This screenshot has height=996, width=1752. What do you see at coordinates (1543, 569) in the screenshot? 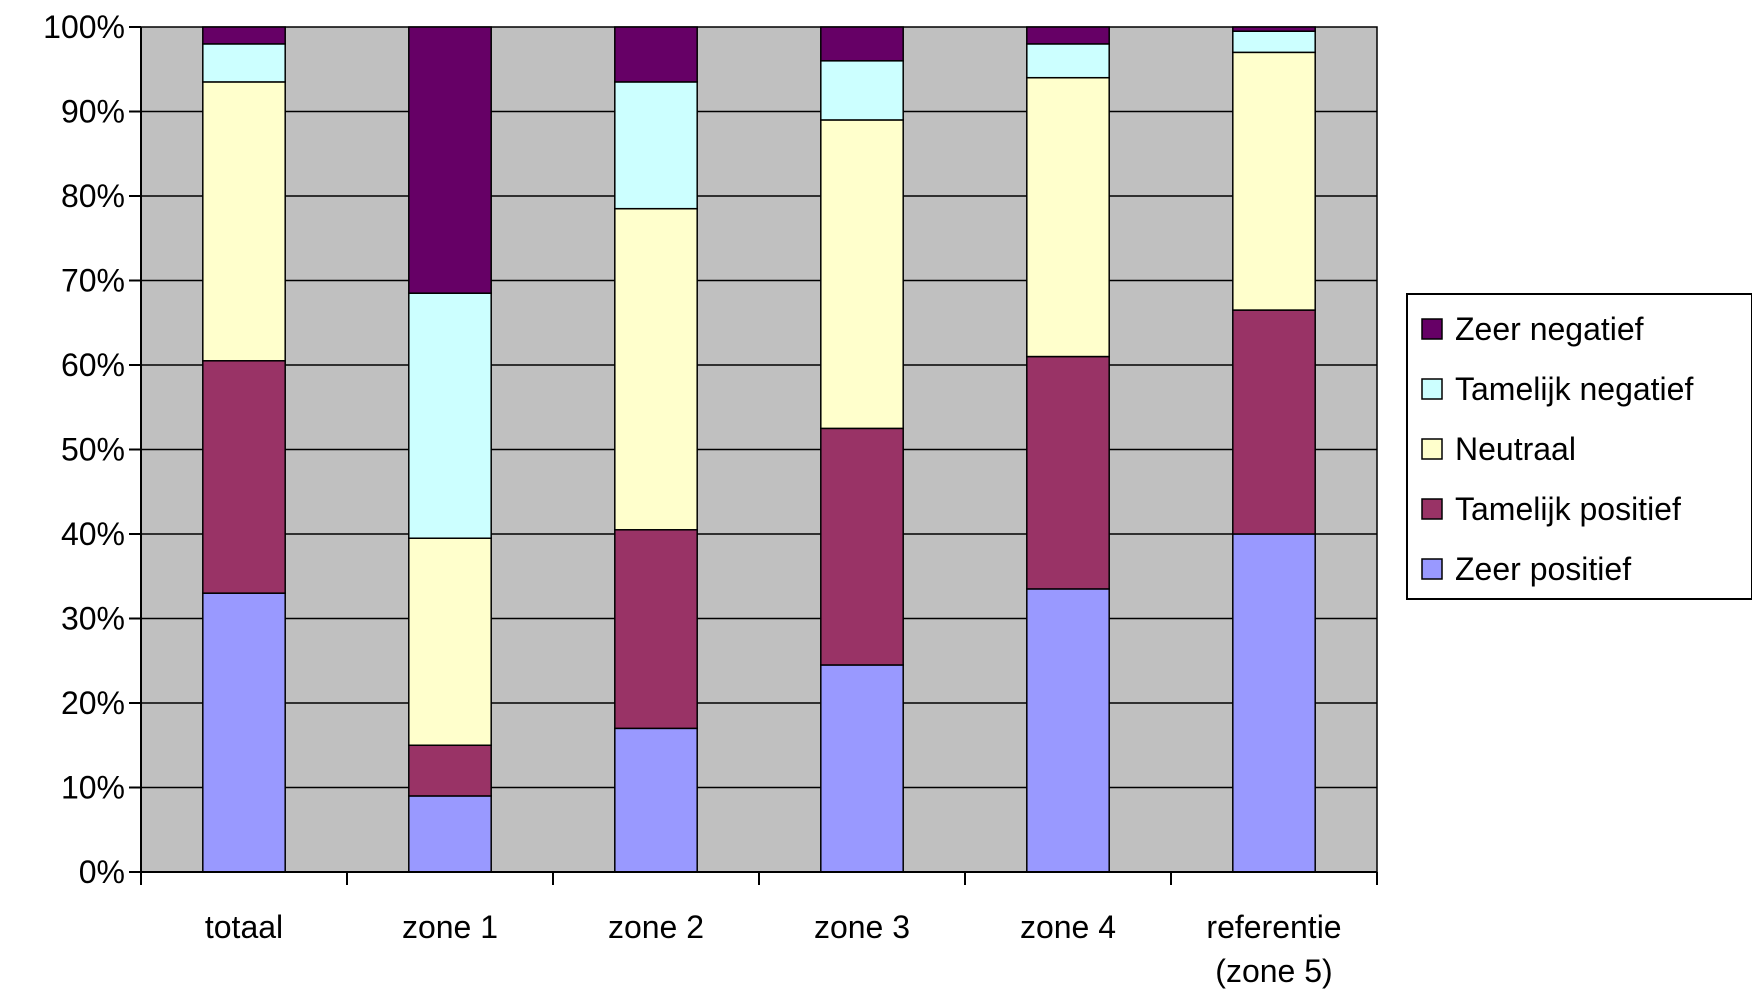
I see `legend-label: Zeer positief` at bounding box center [1543, 569].